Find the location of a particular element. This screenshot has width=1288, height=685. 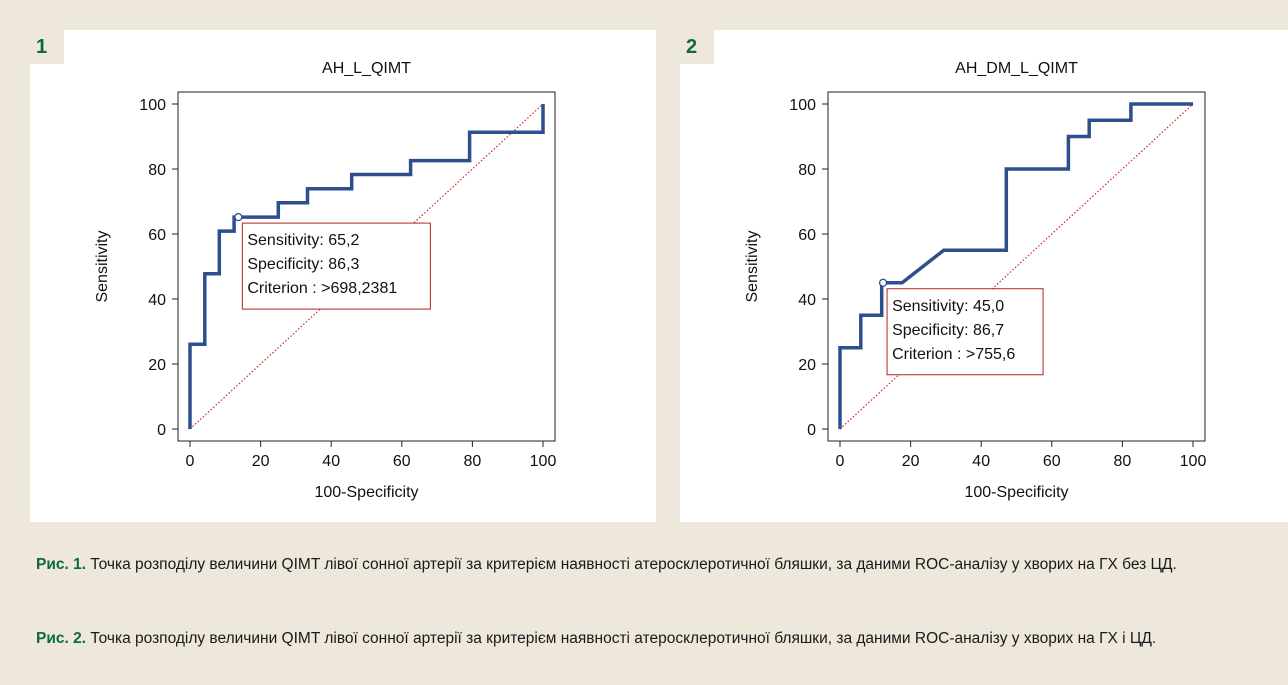

caption-label: Рис. 2. is located at coordinates (61, 638).